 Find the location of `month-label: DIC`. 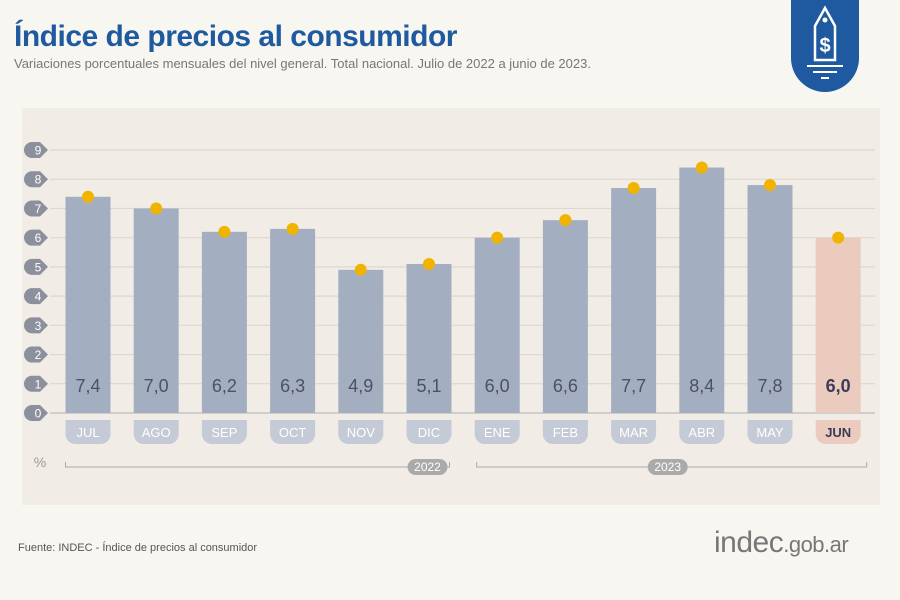

month-label: DIC is located at coordinates (429, 432).